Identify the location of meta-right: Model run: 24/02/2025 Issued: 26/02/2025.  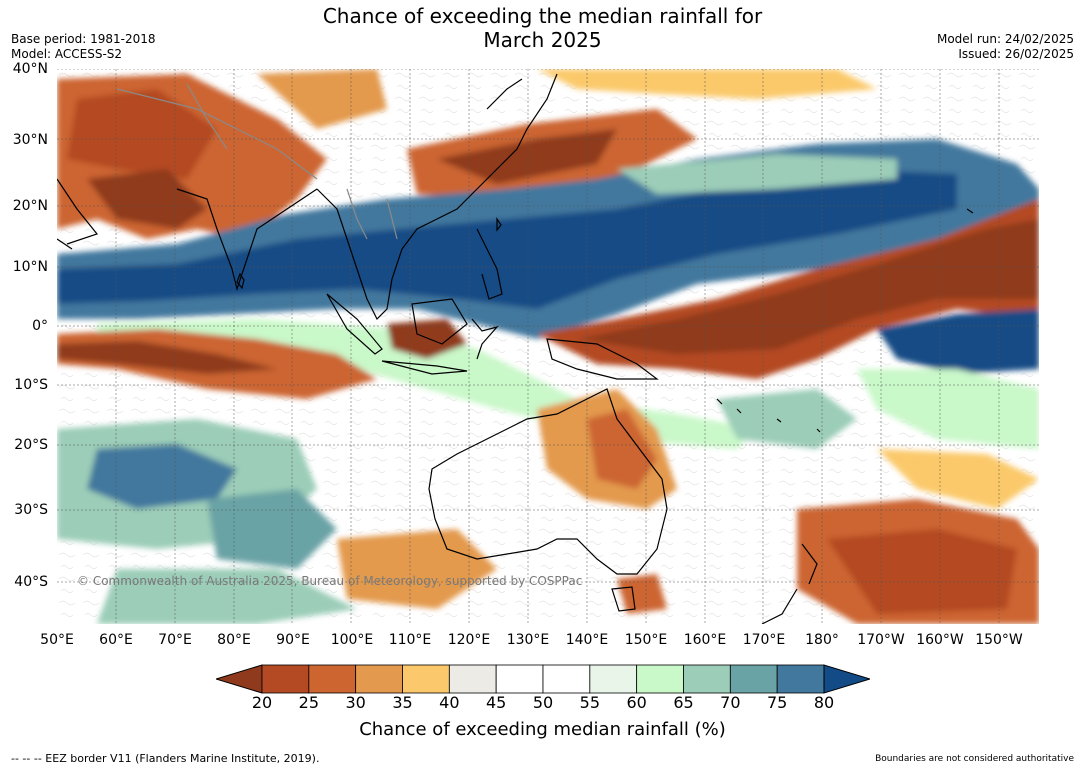
(1005, 47).